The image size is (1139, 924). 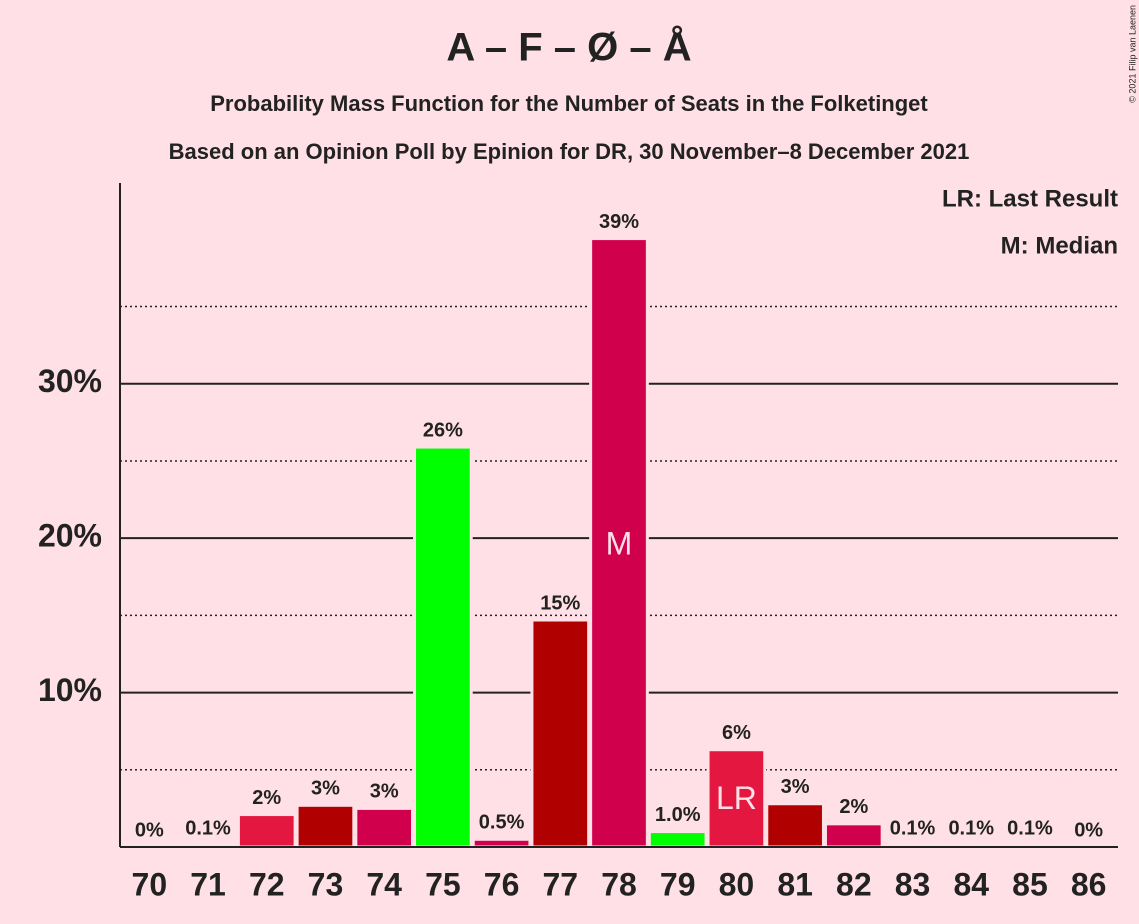 What do you see at coordinates (619, 222) in the screenshot?
I see `value-label: 39%` at bounding box center [619, 222].